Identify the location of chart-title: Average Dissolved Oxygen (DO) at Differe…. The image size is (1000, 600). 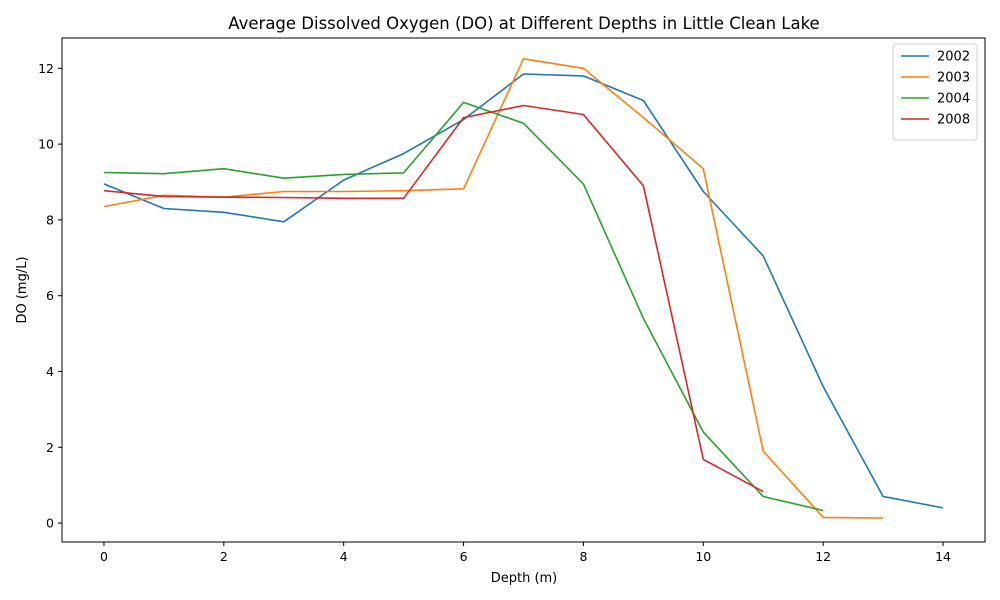
(523, 23).